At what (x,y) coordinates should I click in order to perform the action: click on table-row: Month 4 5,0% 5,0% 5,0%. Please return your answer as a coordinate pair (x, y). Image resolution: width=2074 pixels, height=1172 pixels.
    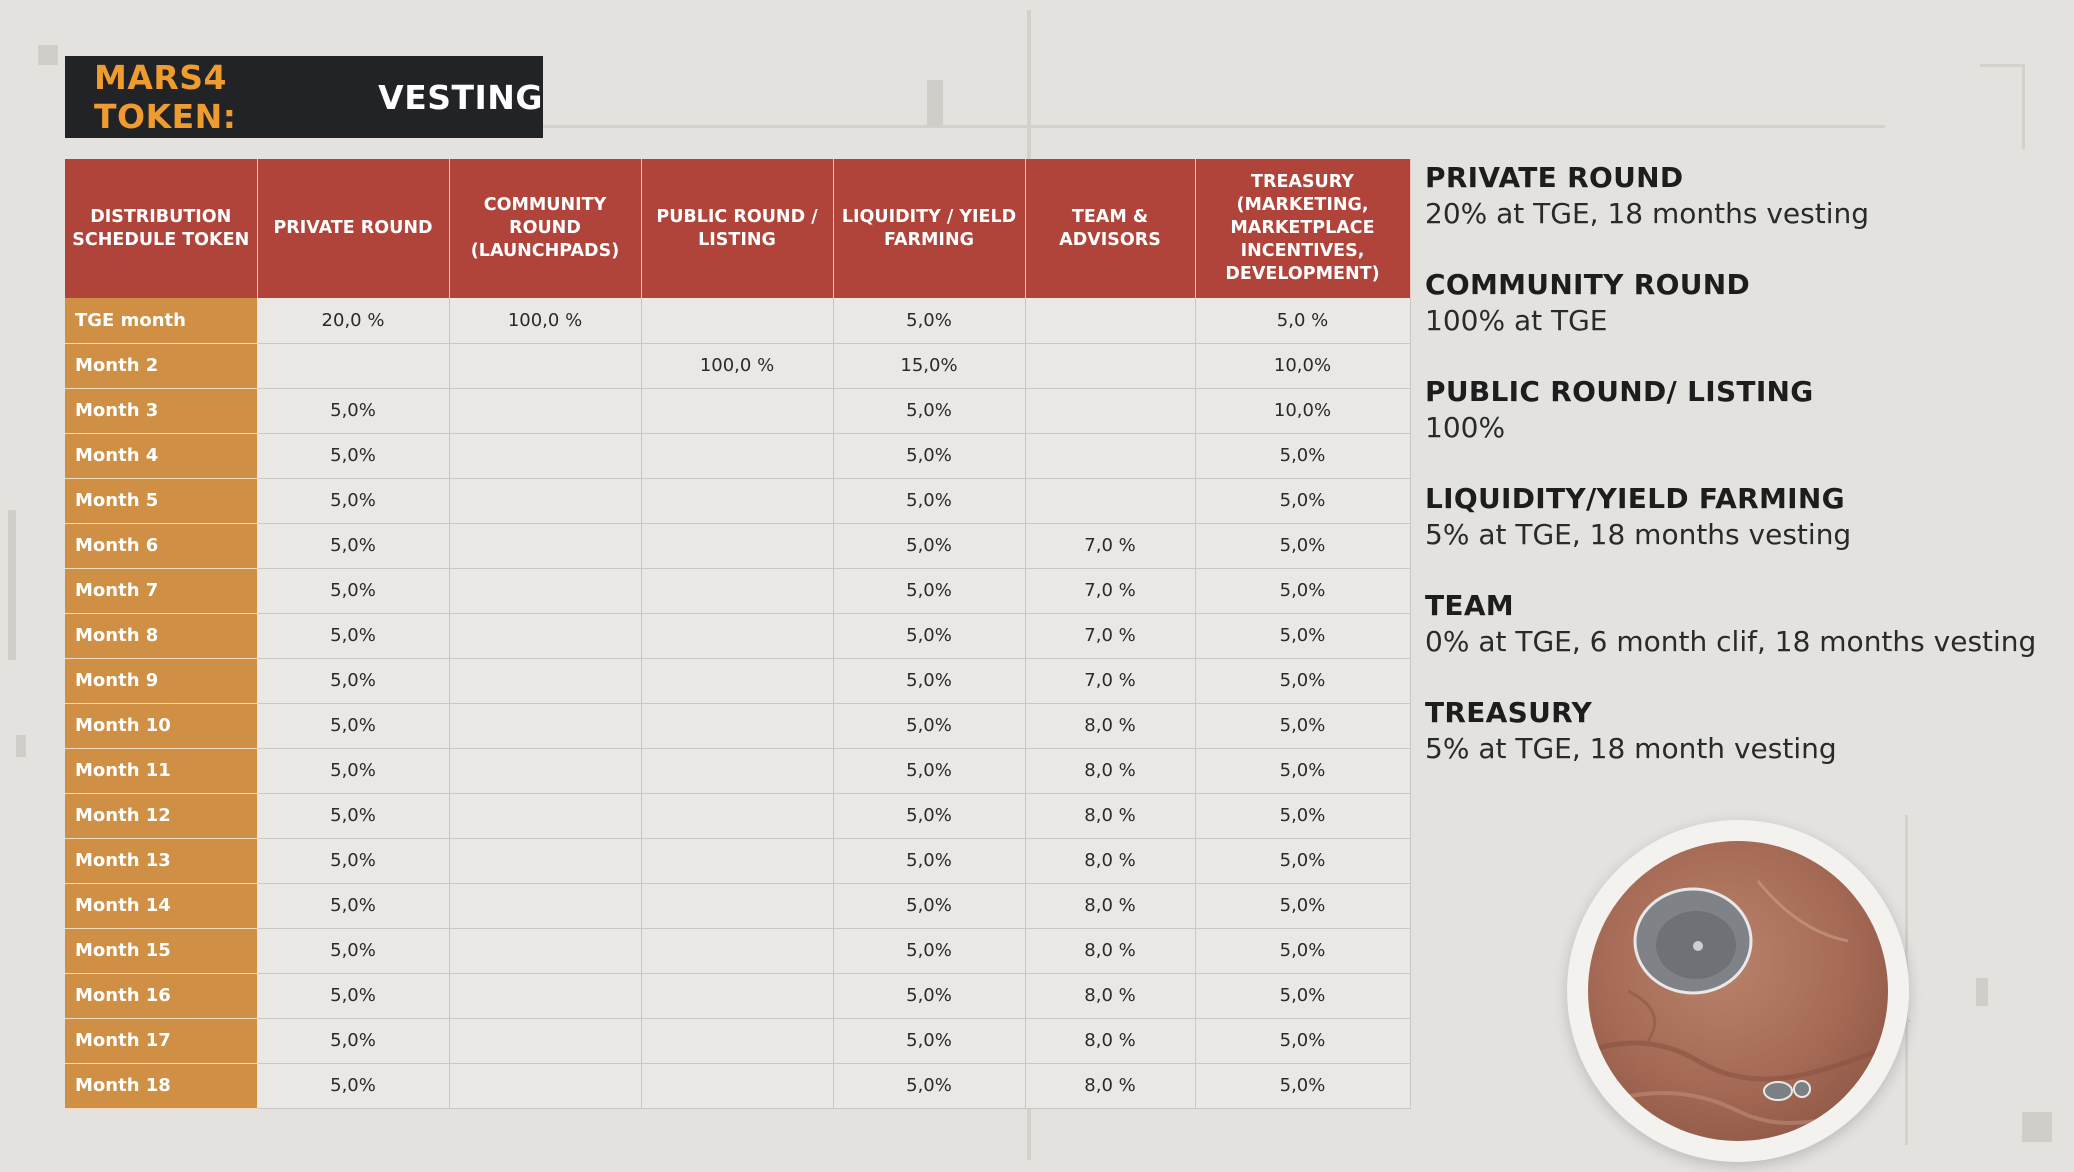
    Looking at the image, I should click on (738, 456).